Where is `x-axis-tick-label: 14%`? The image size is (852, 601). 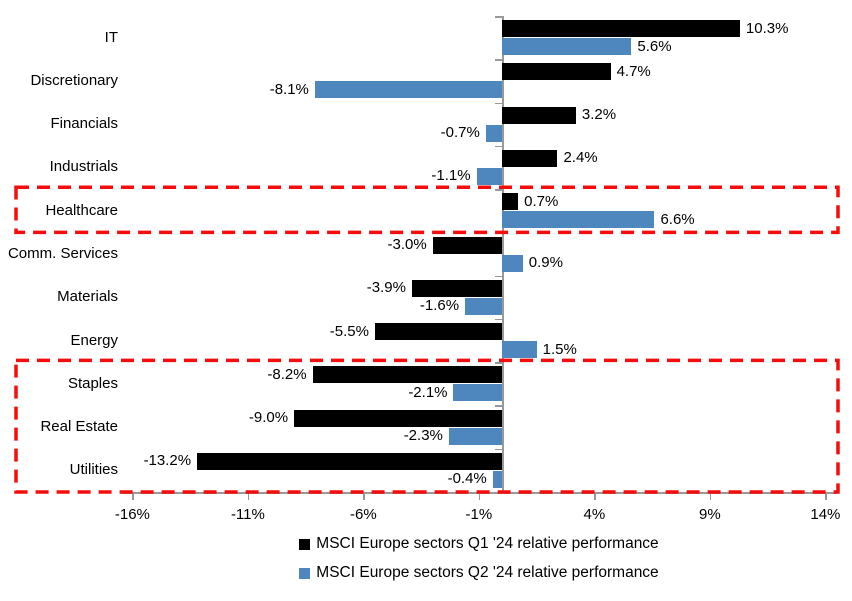 x-axis-tick-label: 14% is located at coordinates (825, 514).